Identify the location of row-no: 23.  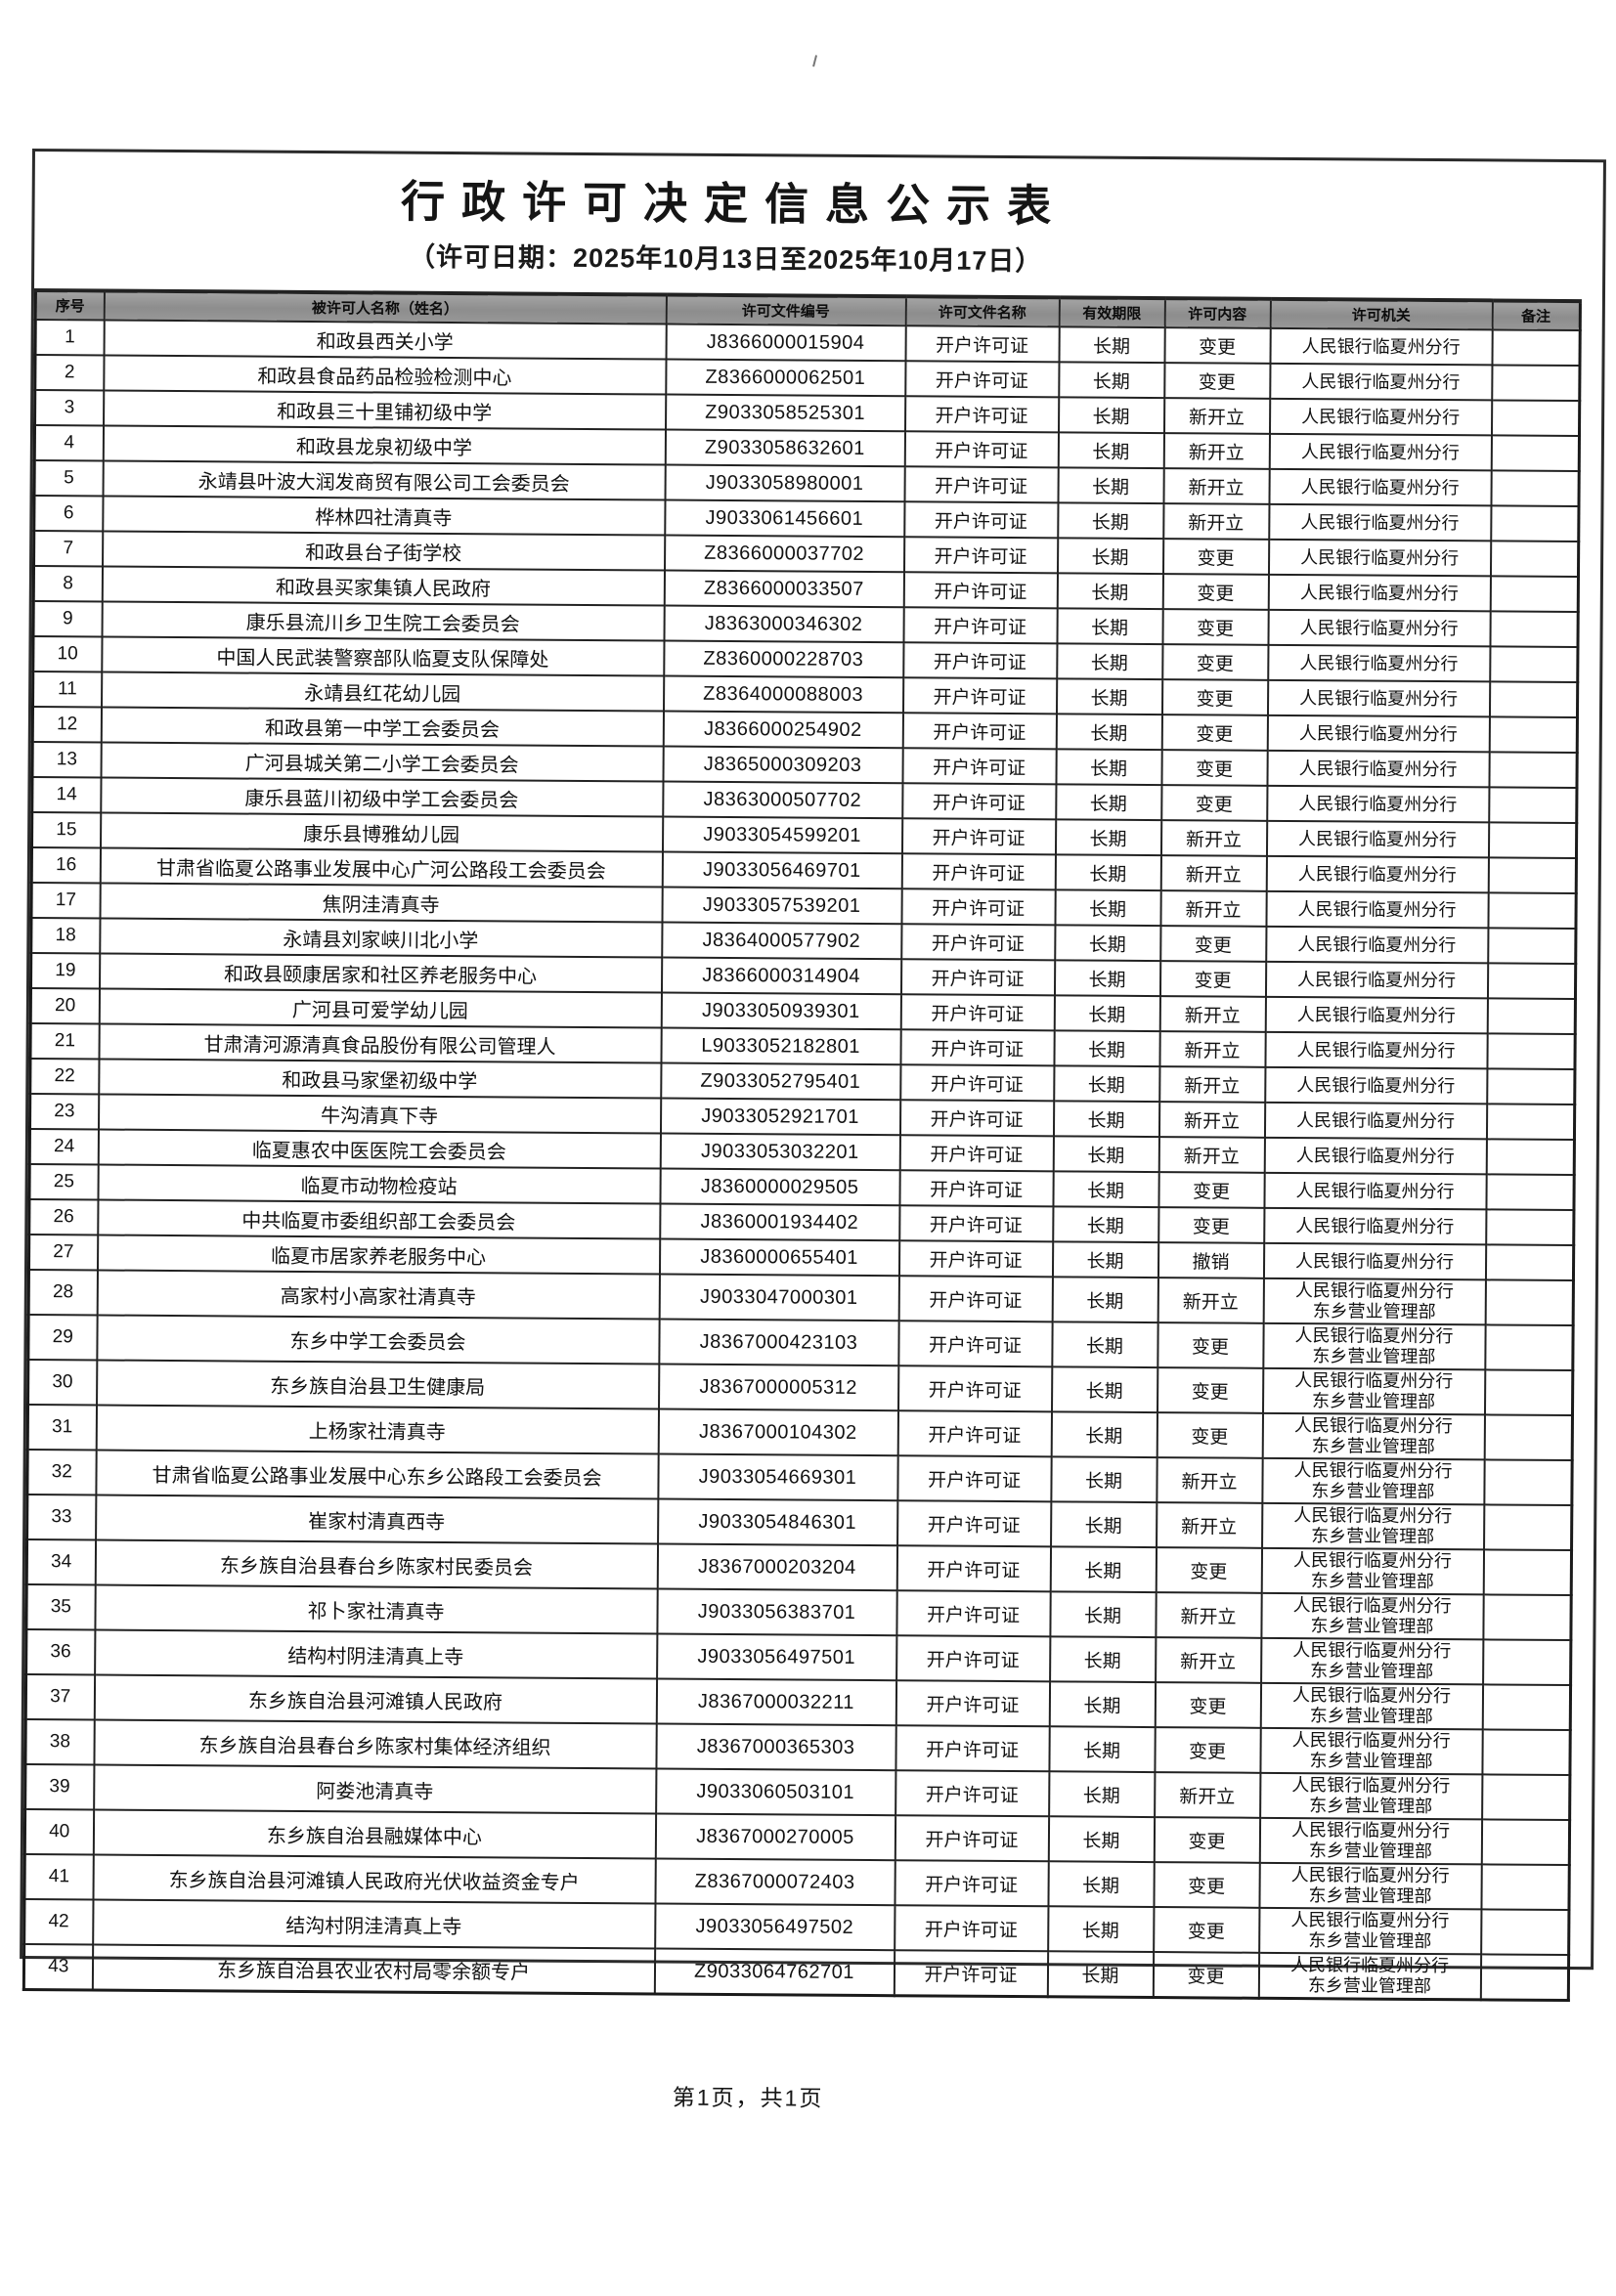
(64, 1112).